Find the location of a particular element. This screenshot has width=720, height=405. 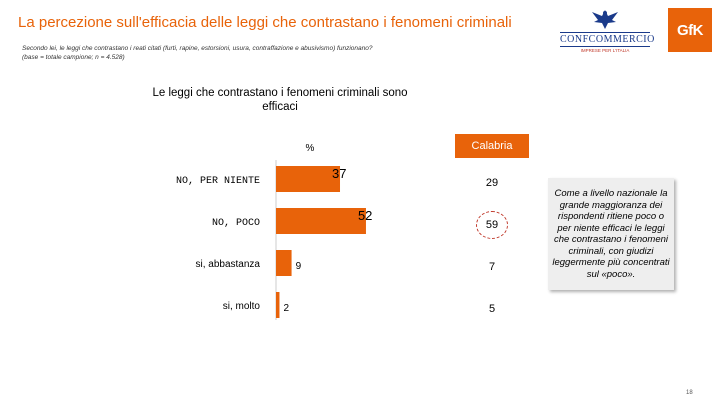

data-label: 52 is located at coordinates (365, 215).